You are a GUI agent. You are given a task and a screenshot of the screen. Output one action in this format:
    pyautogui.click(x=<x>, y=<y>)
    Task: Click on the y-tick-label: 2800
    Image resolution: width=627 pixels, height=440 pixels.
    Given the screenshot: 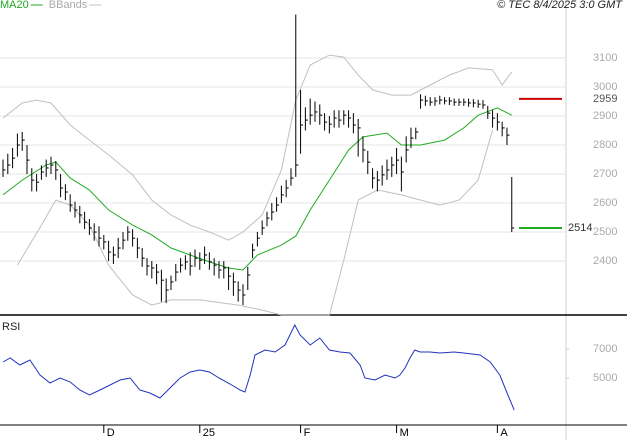 What is the action you would take?
    pyautogui.click(x=605, y=145)
    